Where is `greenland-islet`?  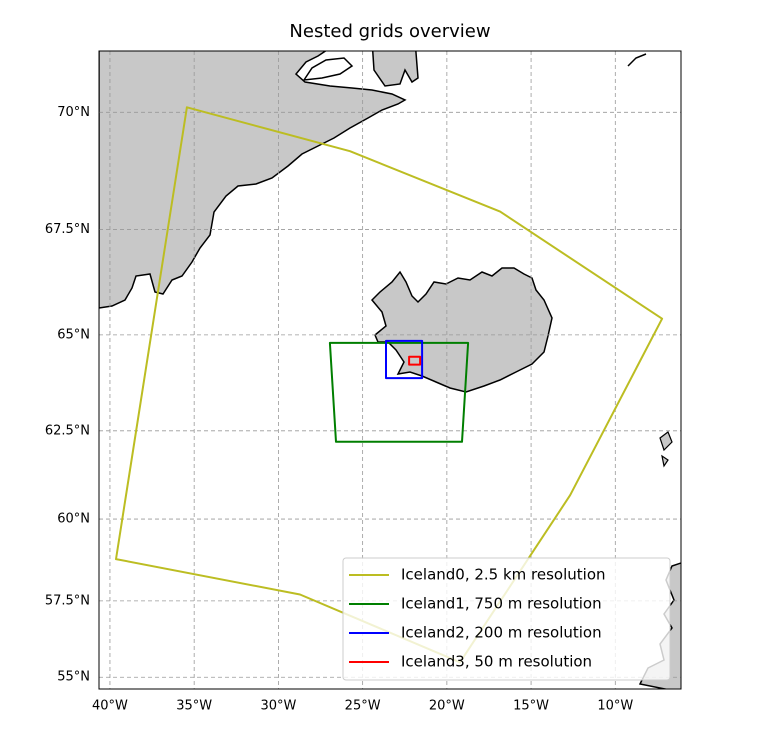 greenland-islet is located at coordinates (328, 69).